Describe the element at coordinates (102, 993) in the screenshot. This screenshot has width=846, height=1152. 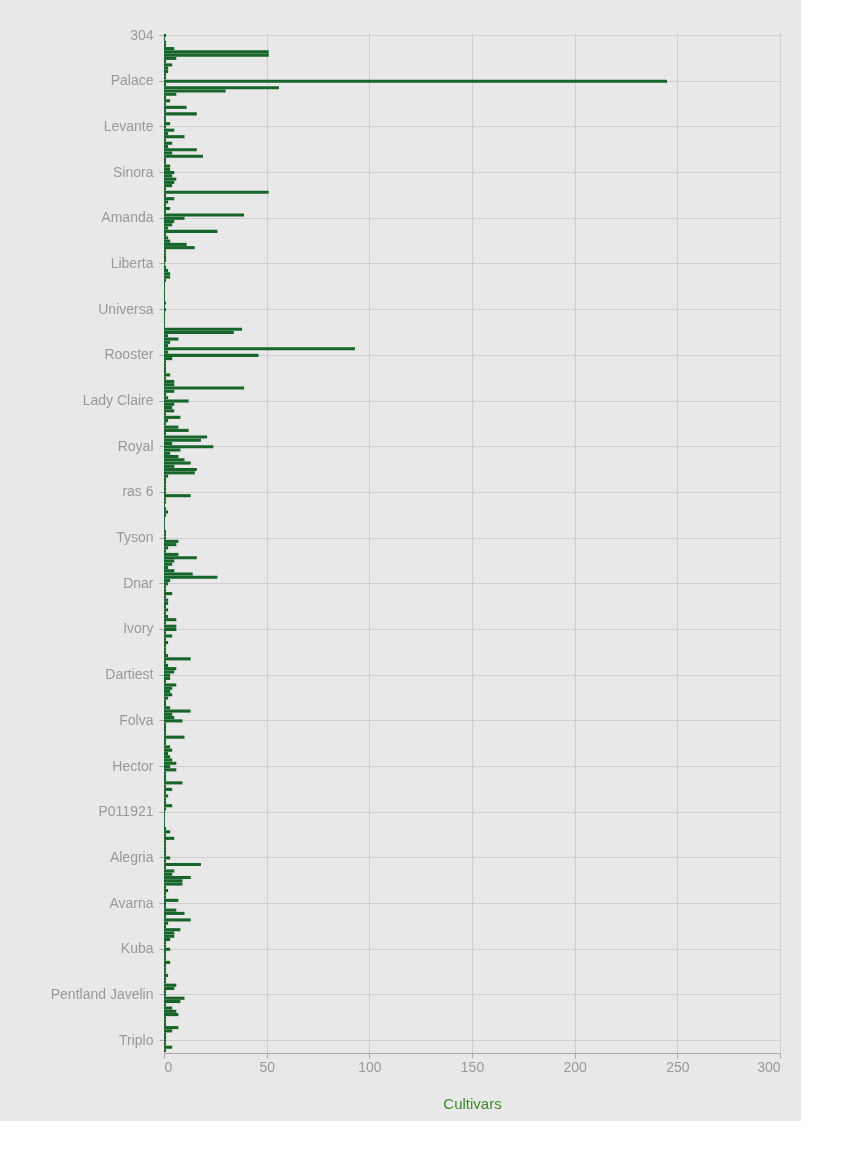
I see `y-tick-label: Pentland Javelin` at that location.